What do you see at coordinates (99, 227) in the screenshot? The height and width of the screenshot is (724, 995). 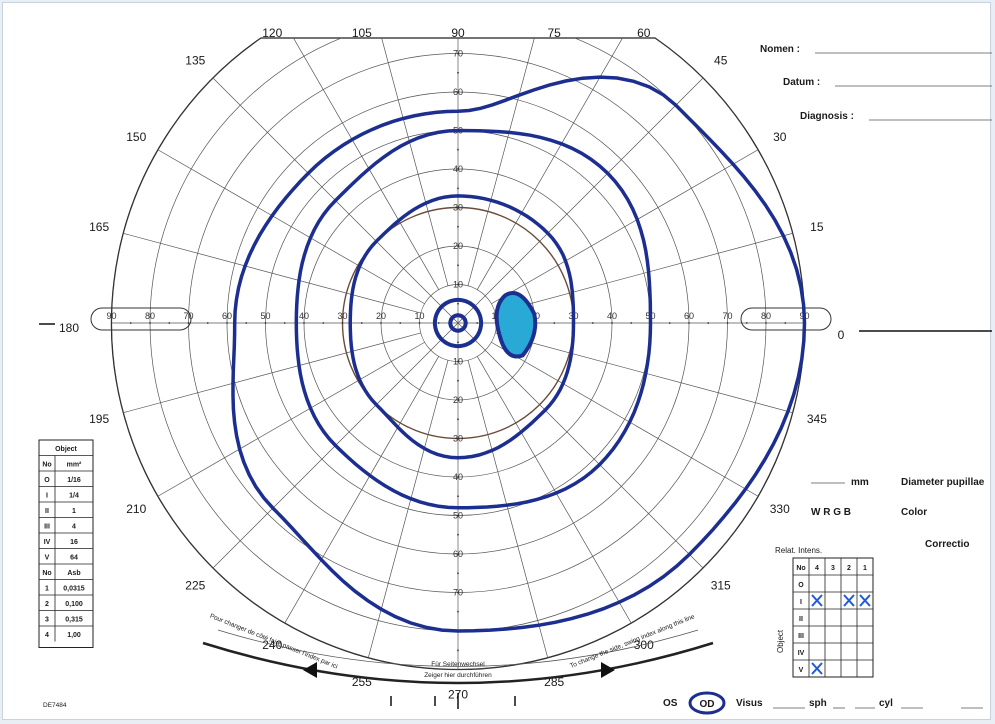 I see `meridian-label-165: 165` at bounding box center [99, 227].